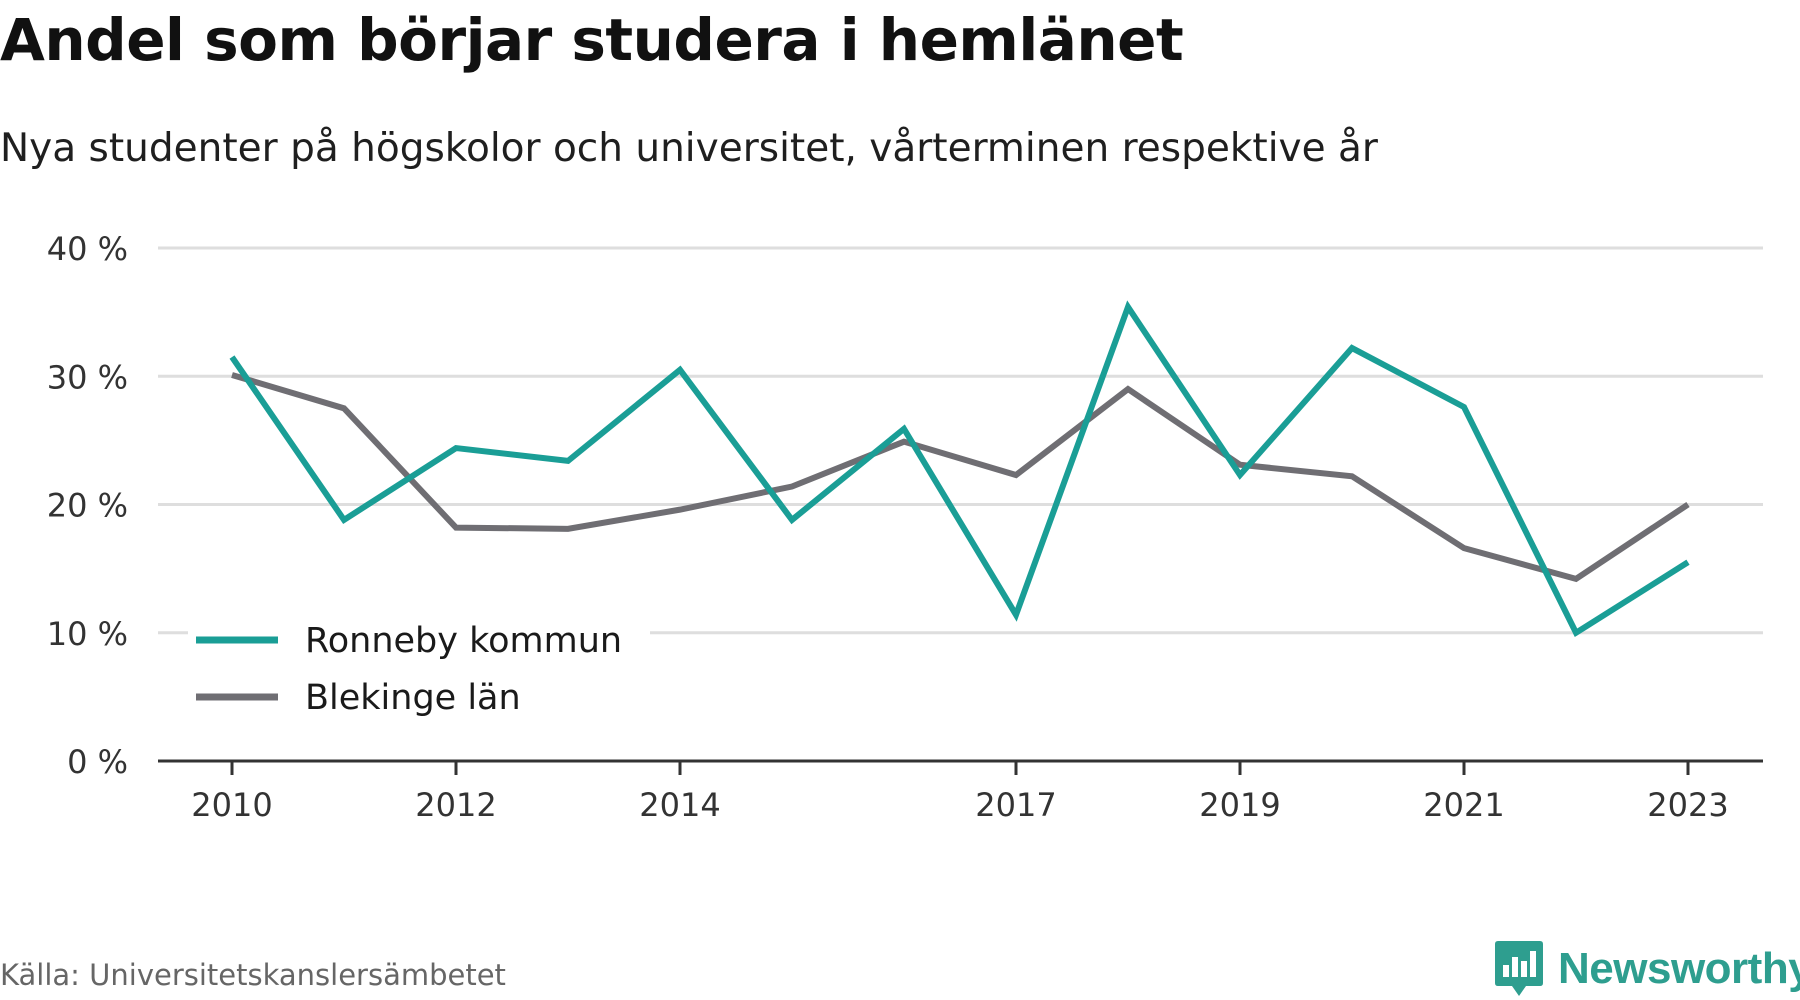 This screenshot has width=1800, height=1000. I want to click on source-note: Källa: Universitetskanslersämbetet, so click(253, 975).